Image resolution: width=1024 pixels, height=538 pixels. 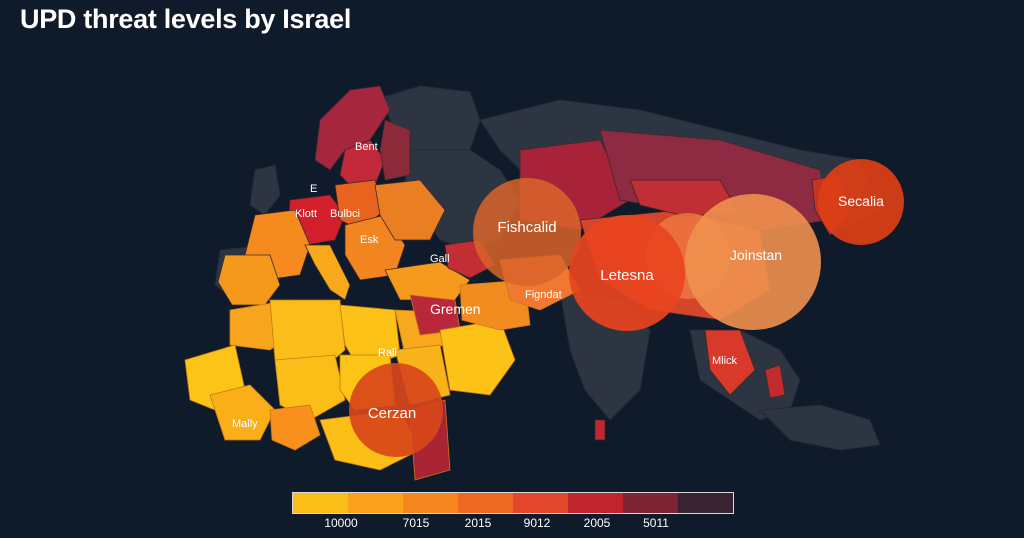 I want to click on land-europe, so click(x=356, y=195).